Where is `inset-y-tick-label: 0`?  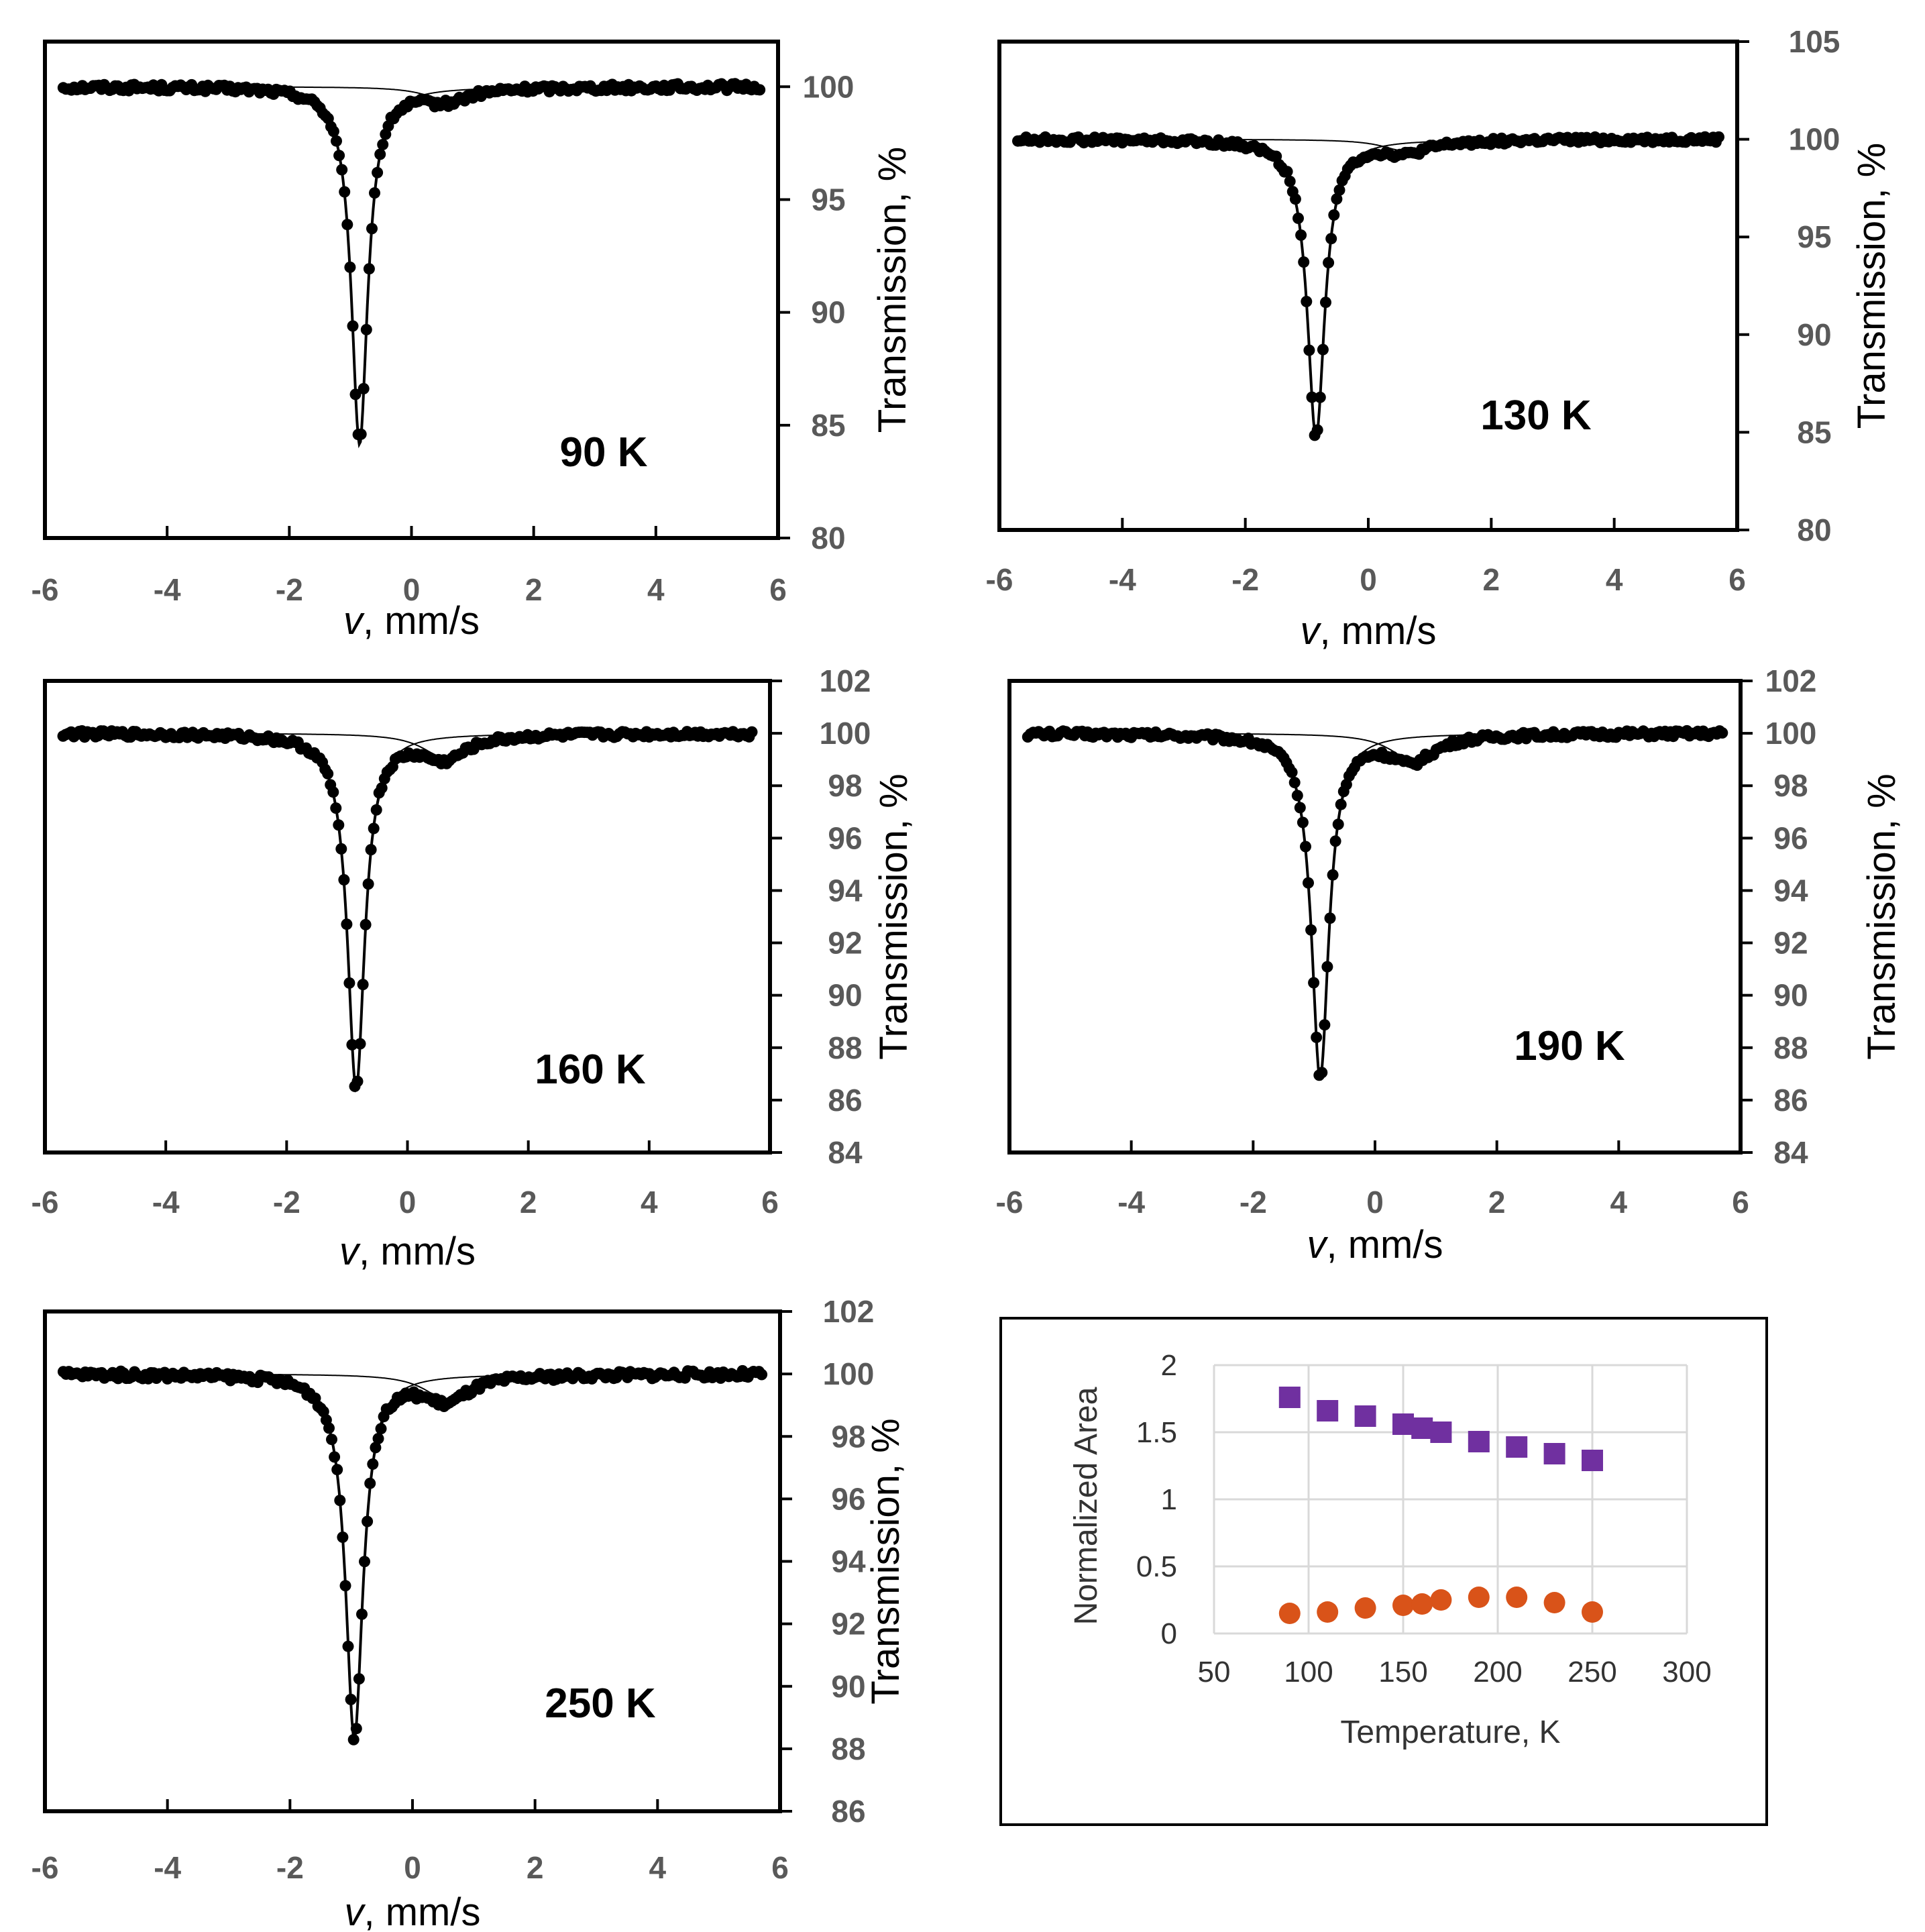 inset-y-tick-label: 0 is located at coordinates (1169, 1633).